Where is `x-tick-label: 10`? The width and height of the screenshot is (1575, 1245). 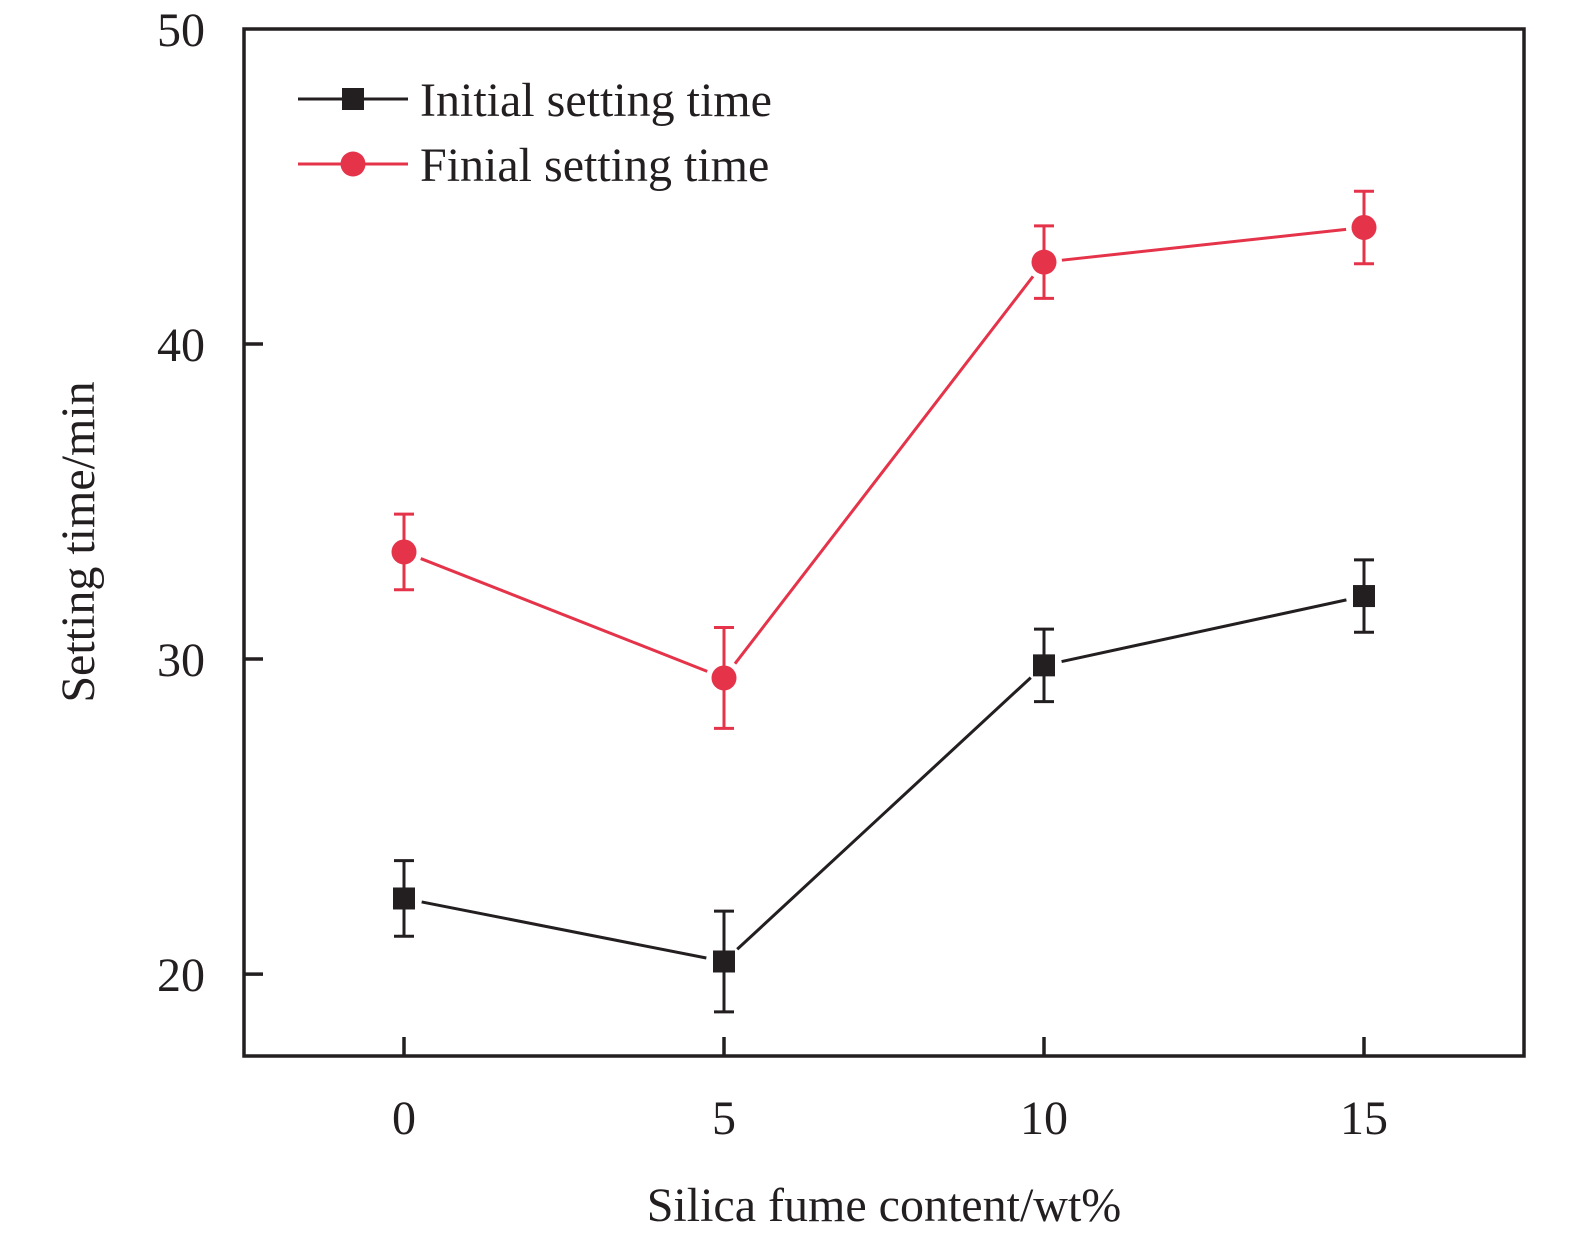
x-tick-label: 10 is located at coordinates (1044, 1118).